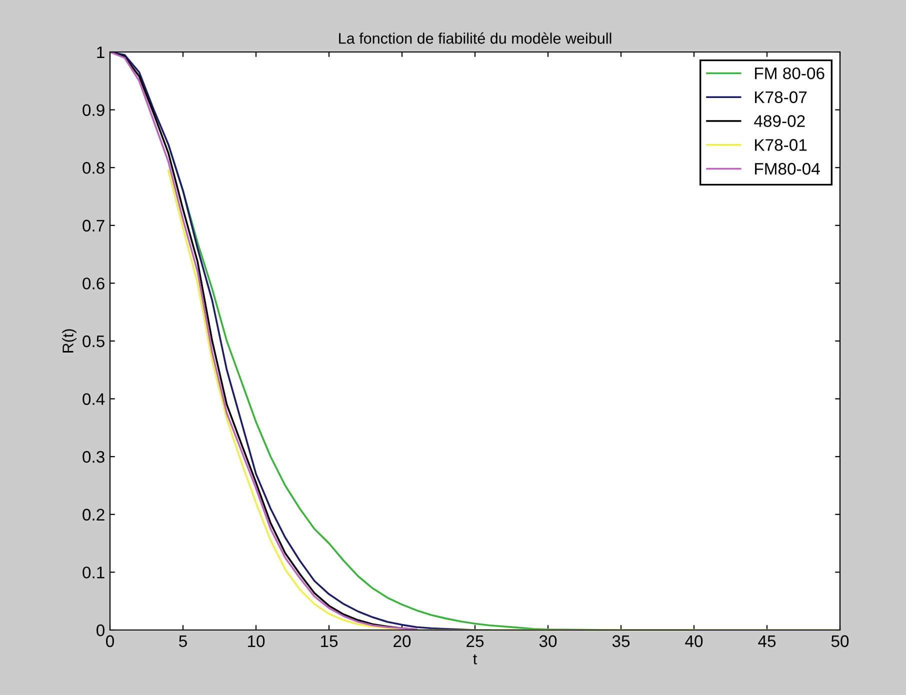 The image size is (906, 695). I want to click on y-tick-label: 0.6, so click(93, 284).